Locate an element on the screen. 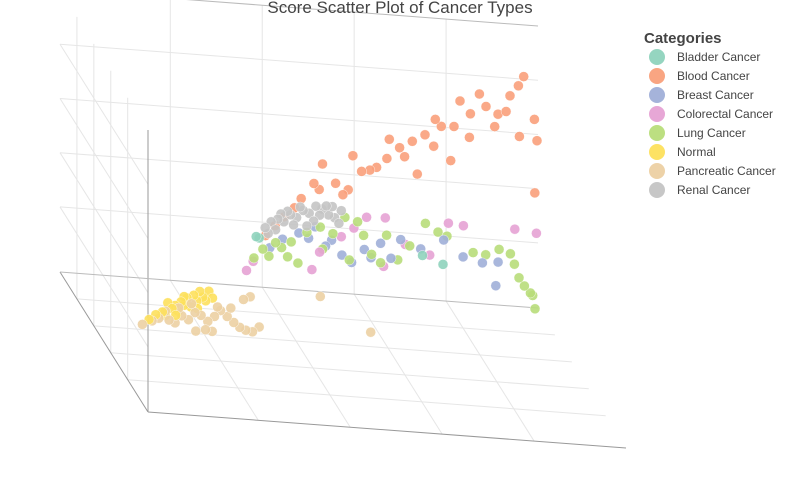 The height and width of the screenshot is (494, 800). legend-item: Blood Cancer is located at coordinates (699, 76).